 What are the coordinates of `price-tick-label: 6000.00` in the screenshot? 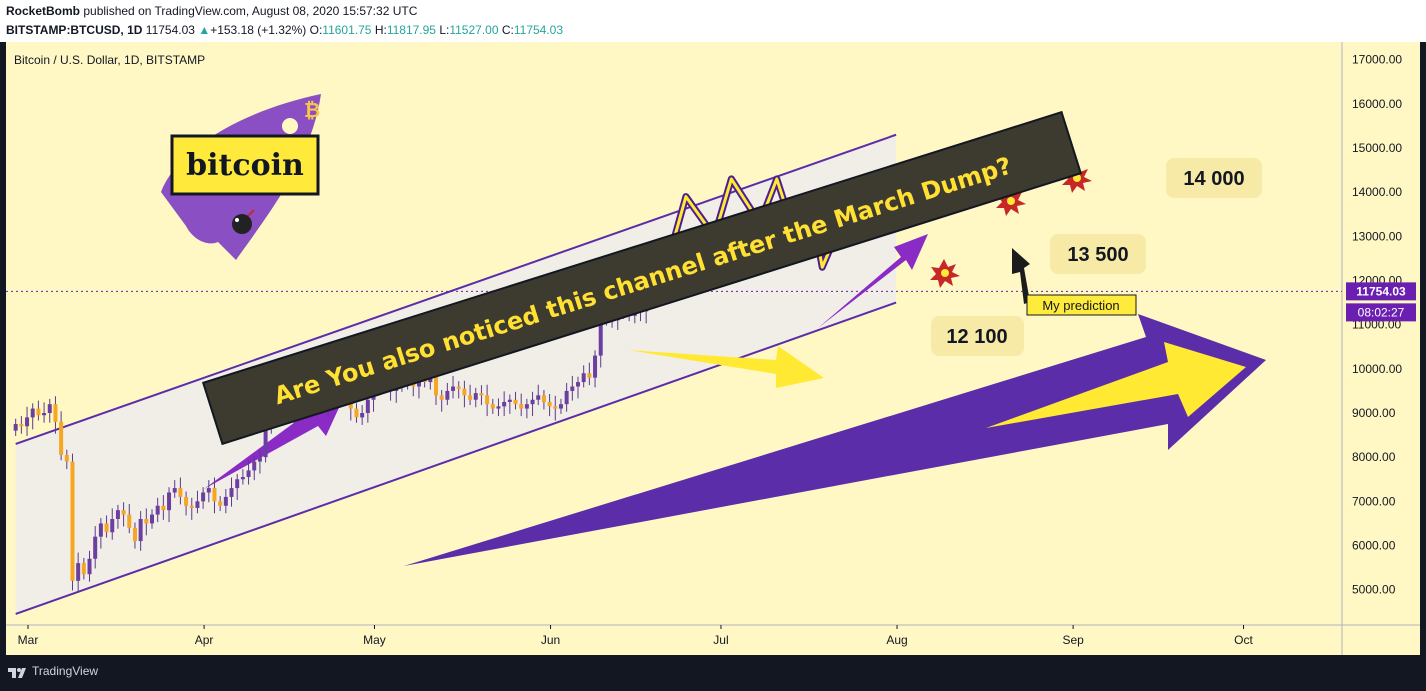 It's located at (1374, 546).